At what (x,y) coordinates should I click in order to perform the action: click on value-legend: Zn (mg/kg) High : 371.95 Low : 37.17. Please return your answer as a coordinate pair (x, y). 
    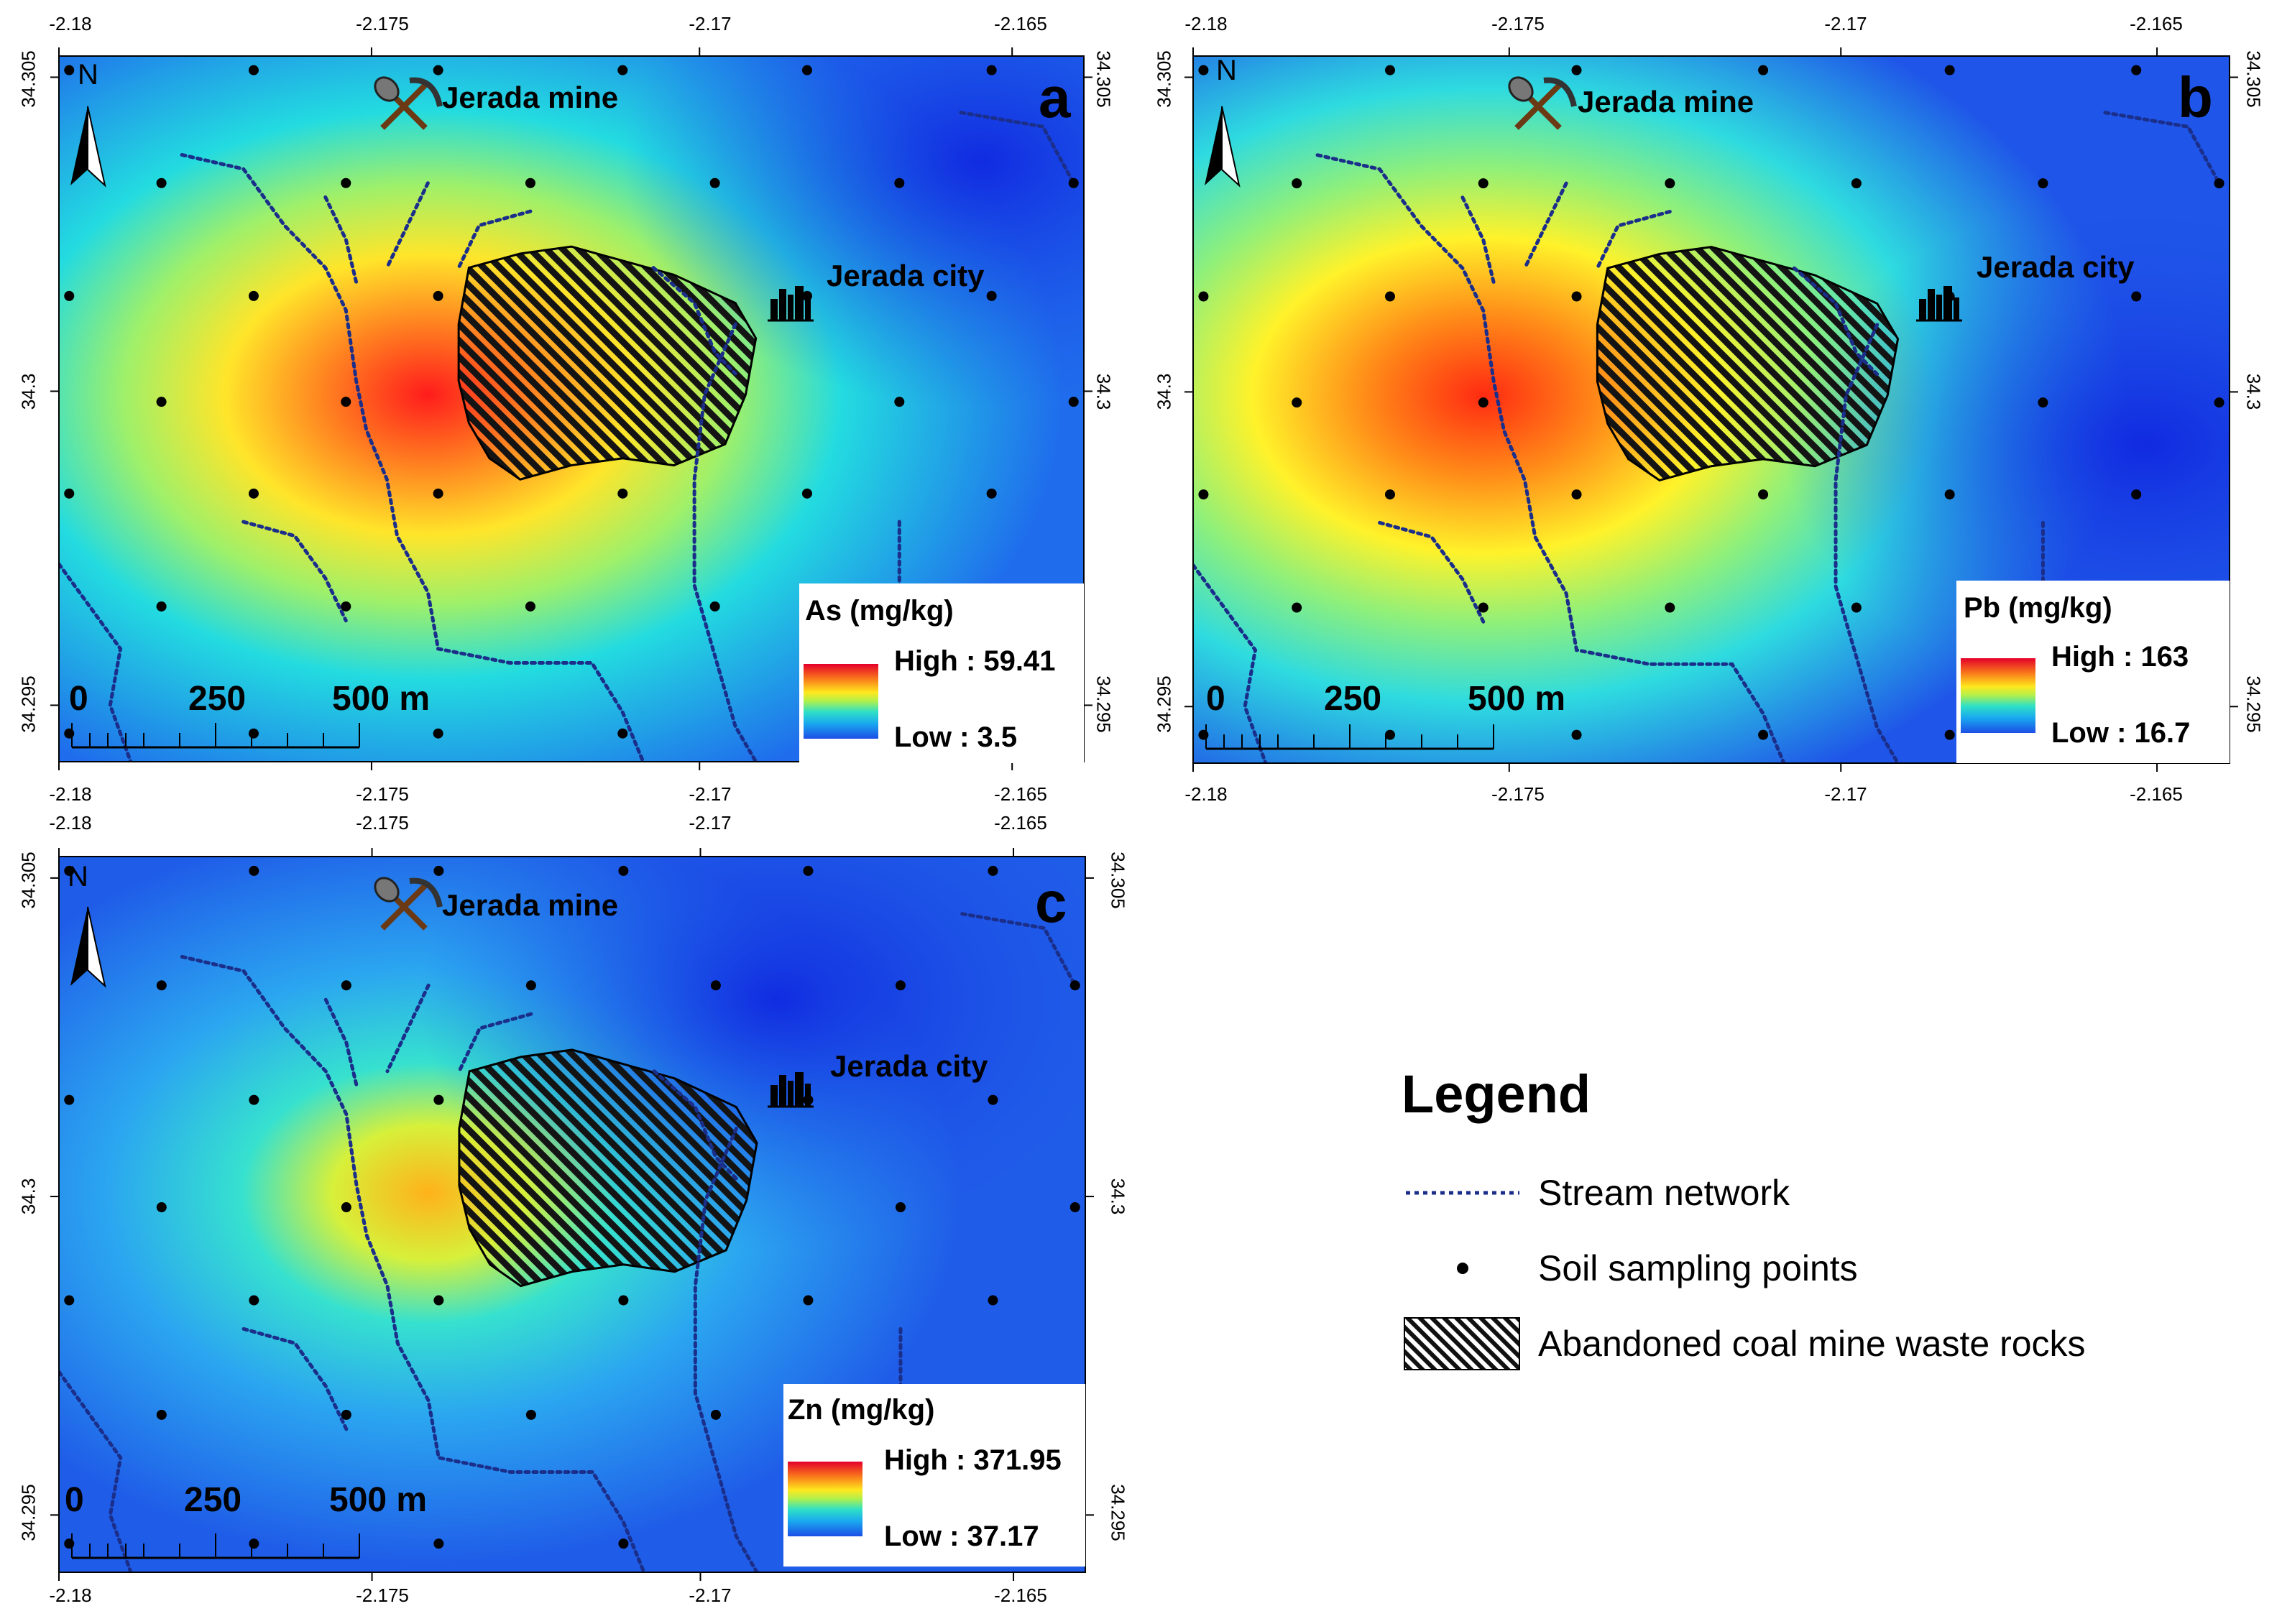
    Looking at the image, I should click on (934, 1475).